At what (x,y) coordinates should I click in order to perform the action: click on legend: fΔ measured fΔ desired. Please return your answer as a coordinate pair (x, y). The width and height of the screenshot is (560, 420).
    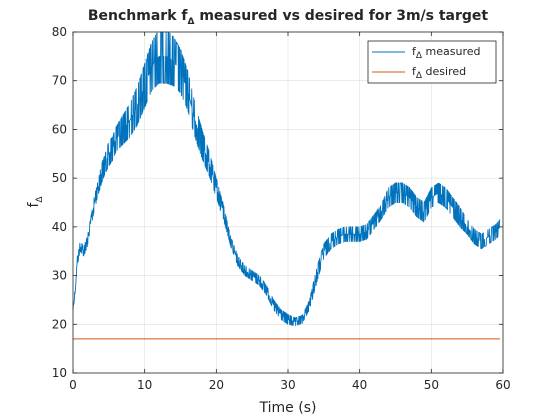
    Looking at the image, I should click on (432, 62).